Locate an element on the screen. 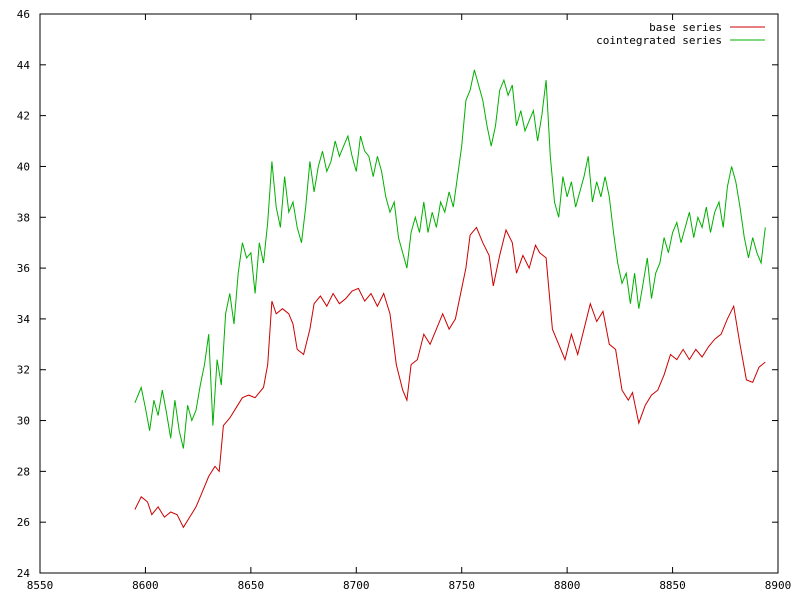  x-tick-label: 8750 is located at coordinates (461, 585).